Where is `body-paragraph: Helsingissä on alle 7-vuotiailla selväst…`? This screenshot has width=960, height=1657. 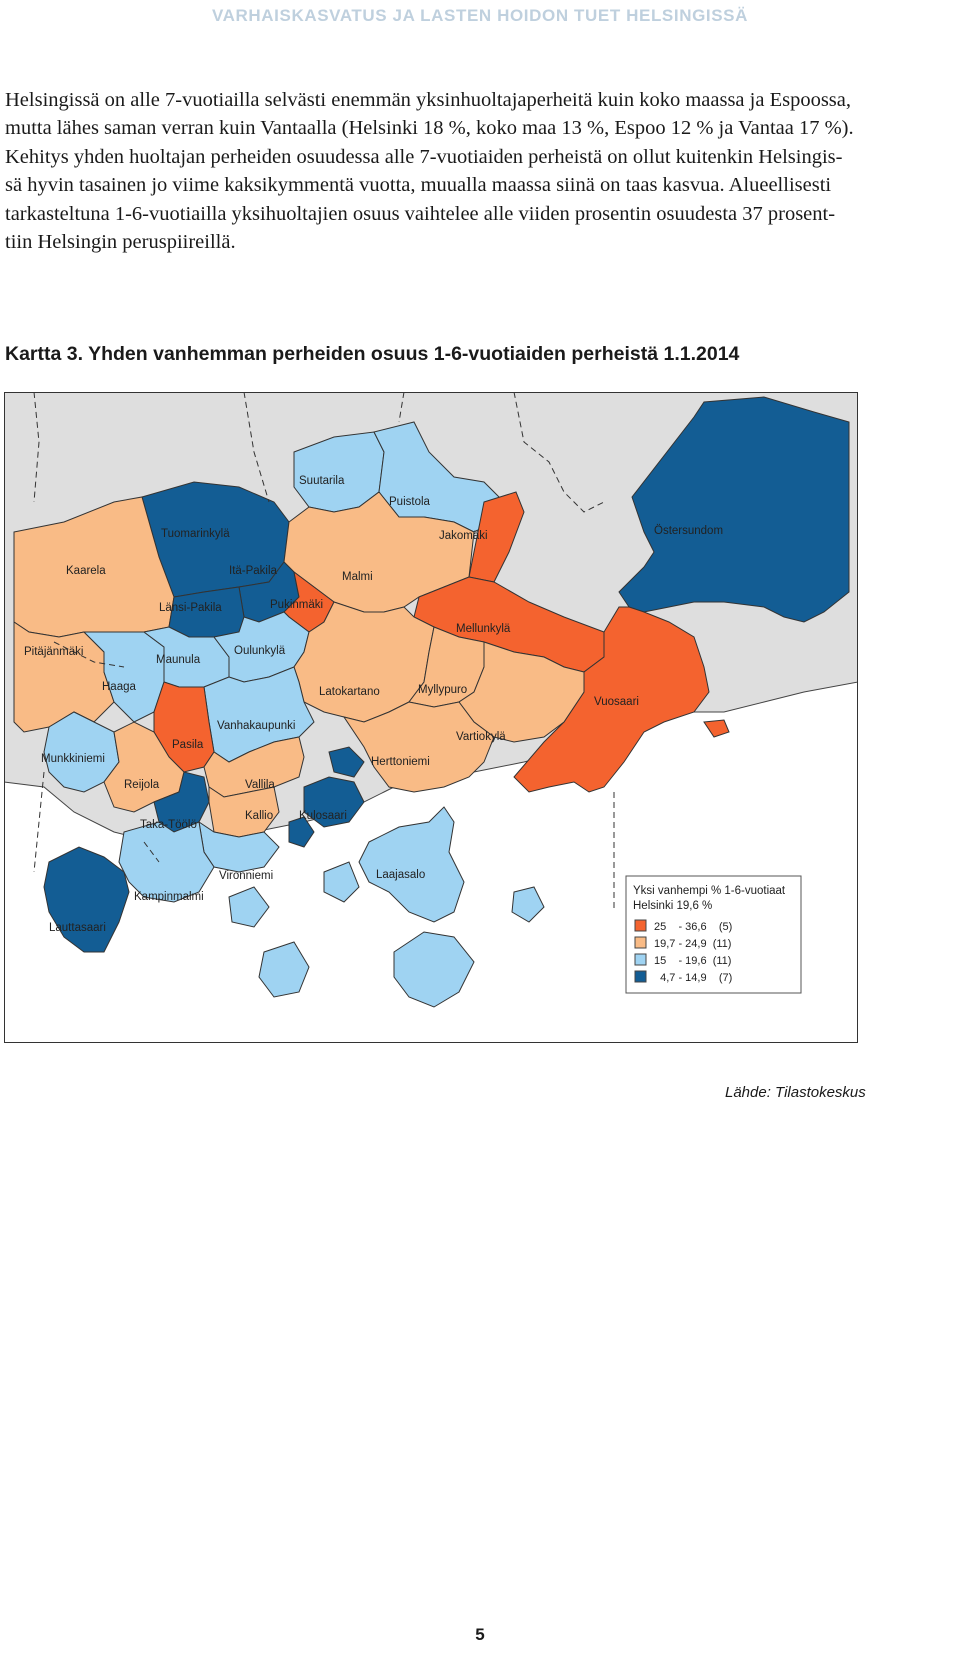
body-paragraph: Helsingissä on alle 7-vuotiailla selväst… is located at coordinates (429, 171).